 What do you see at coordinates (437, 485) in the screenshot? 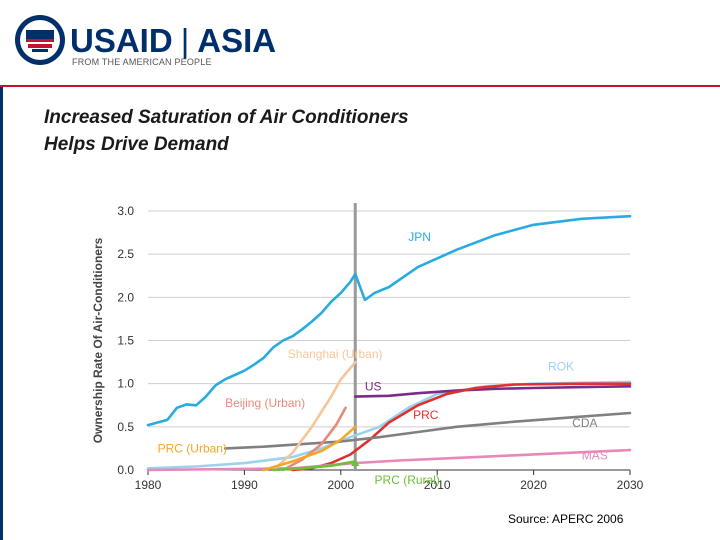
I see `x-tick-label: 2010` at bounding box center [437, 485].